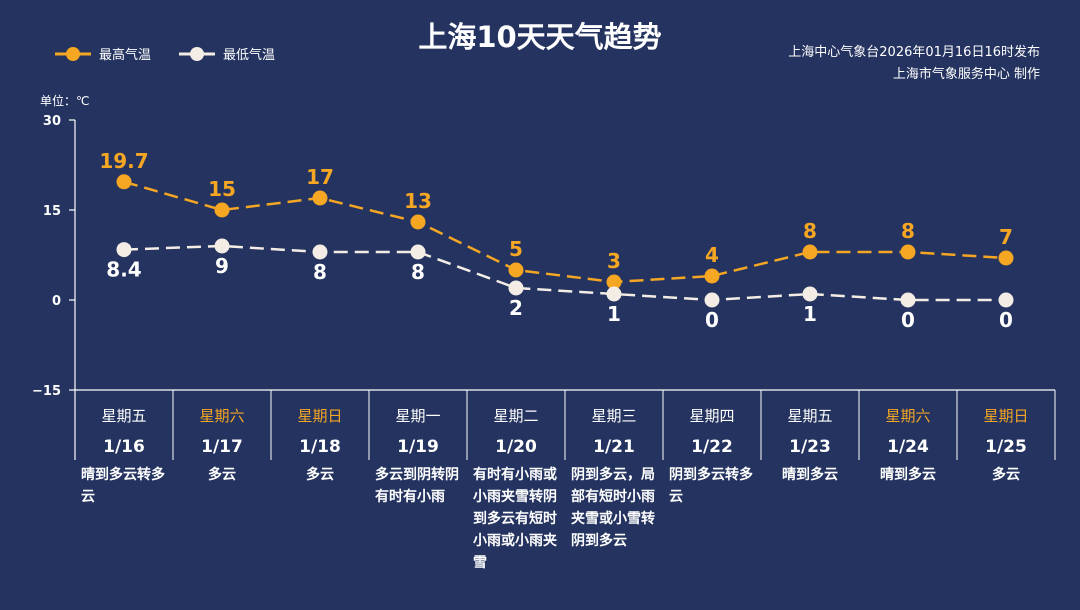 This screenshot has width=1080, height=610. What do you see at coordinates (914, 64) in the screenshot?
I see `credit: 上海中心气象台2026年01月16日16时发布 上海市气象服务中心 制作` at bounding box center [914, 64].